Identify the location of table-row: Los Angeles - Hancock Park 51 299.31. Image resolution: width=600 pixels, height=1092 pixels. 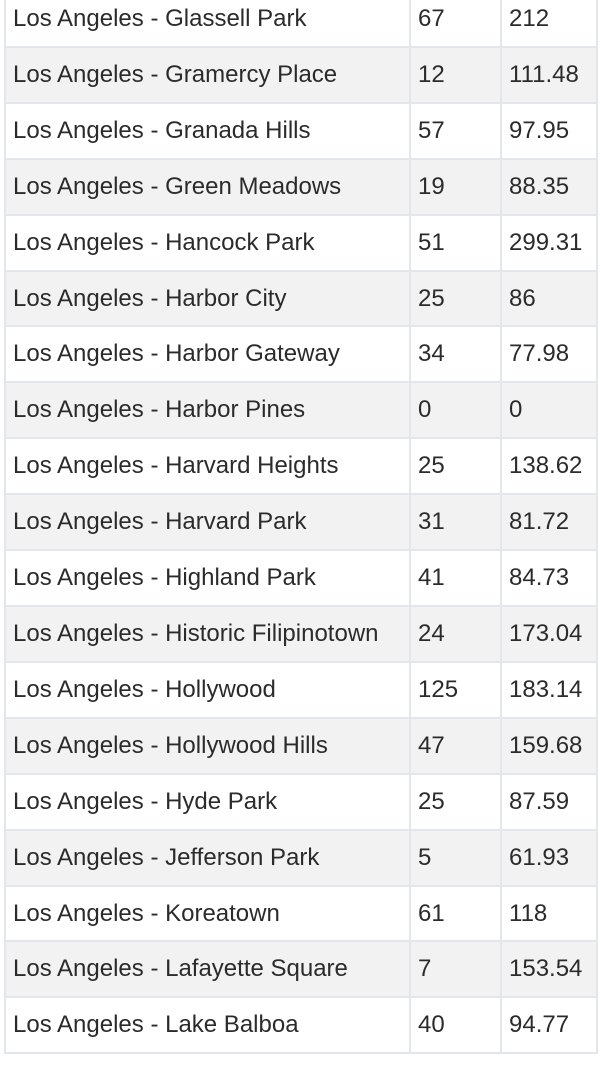
(301, 242).